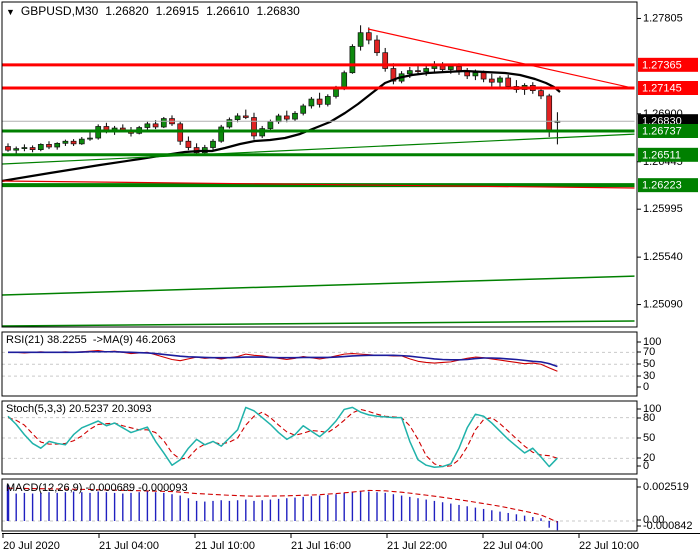 This screenshot has width=700, height=560. What do you see at coordinates (661, 155) in the screenshot?
I see `svg-text: 1.26511` at bounding box center [661, 155].